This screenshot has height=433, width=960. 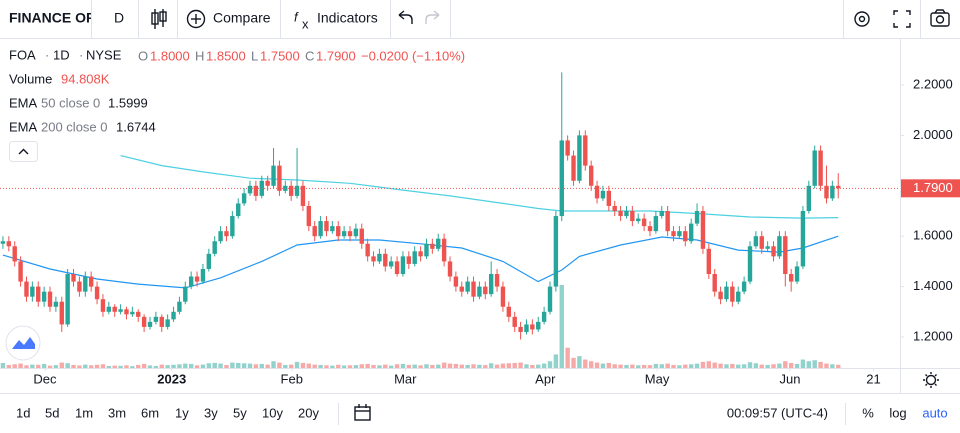 I want to click on range-button: 5d, so click(x=52, y=412).